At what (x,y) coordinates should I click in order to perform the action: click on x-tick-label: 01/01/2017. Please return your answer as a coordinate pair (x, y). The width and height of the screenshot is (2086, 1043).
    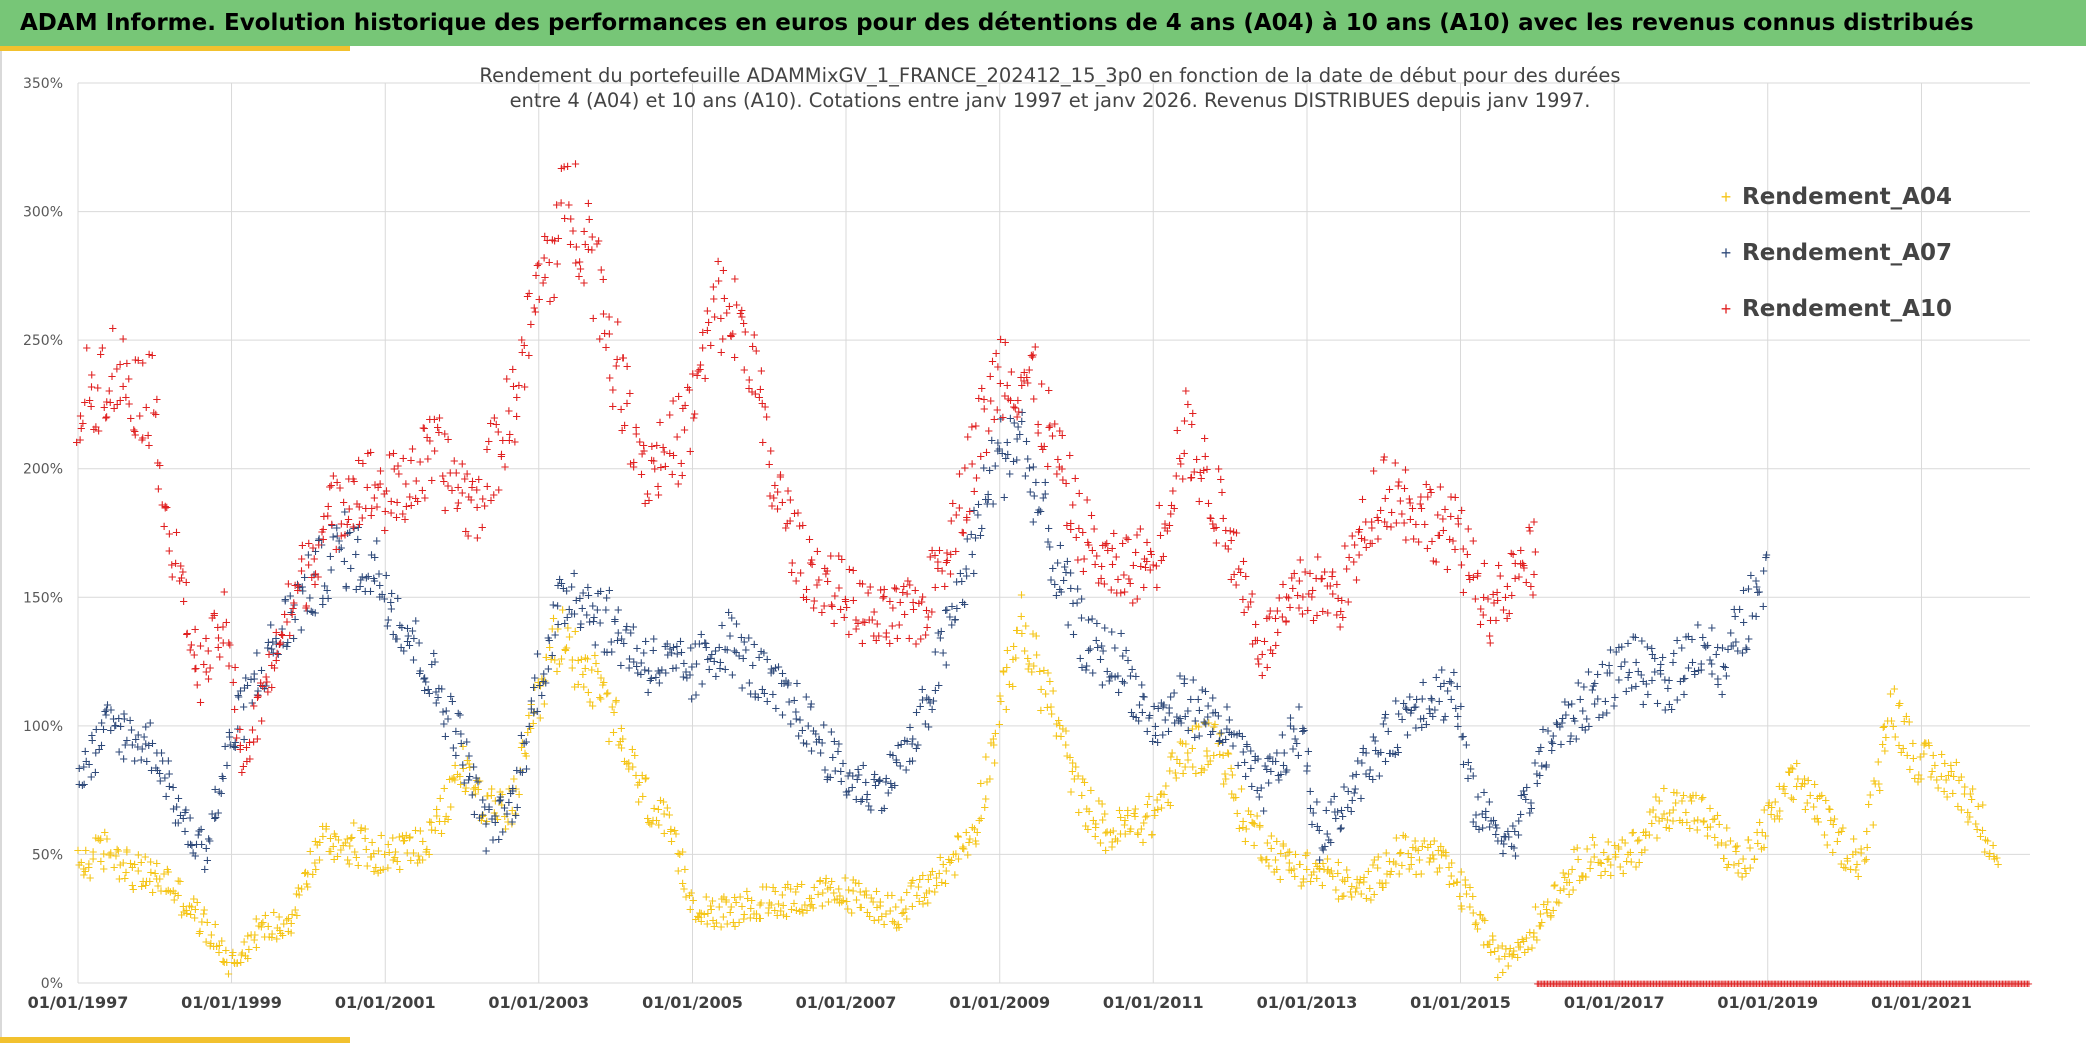
    Looking at the image, I should click on (1614, 1002).